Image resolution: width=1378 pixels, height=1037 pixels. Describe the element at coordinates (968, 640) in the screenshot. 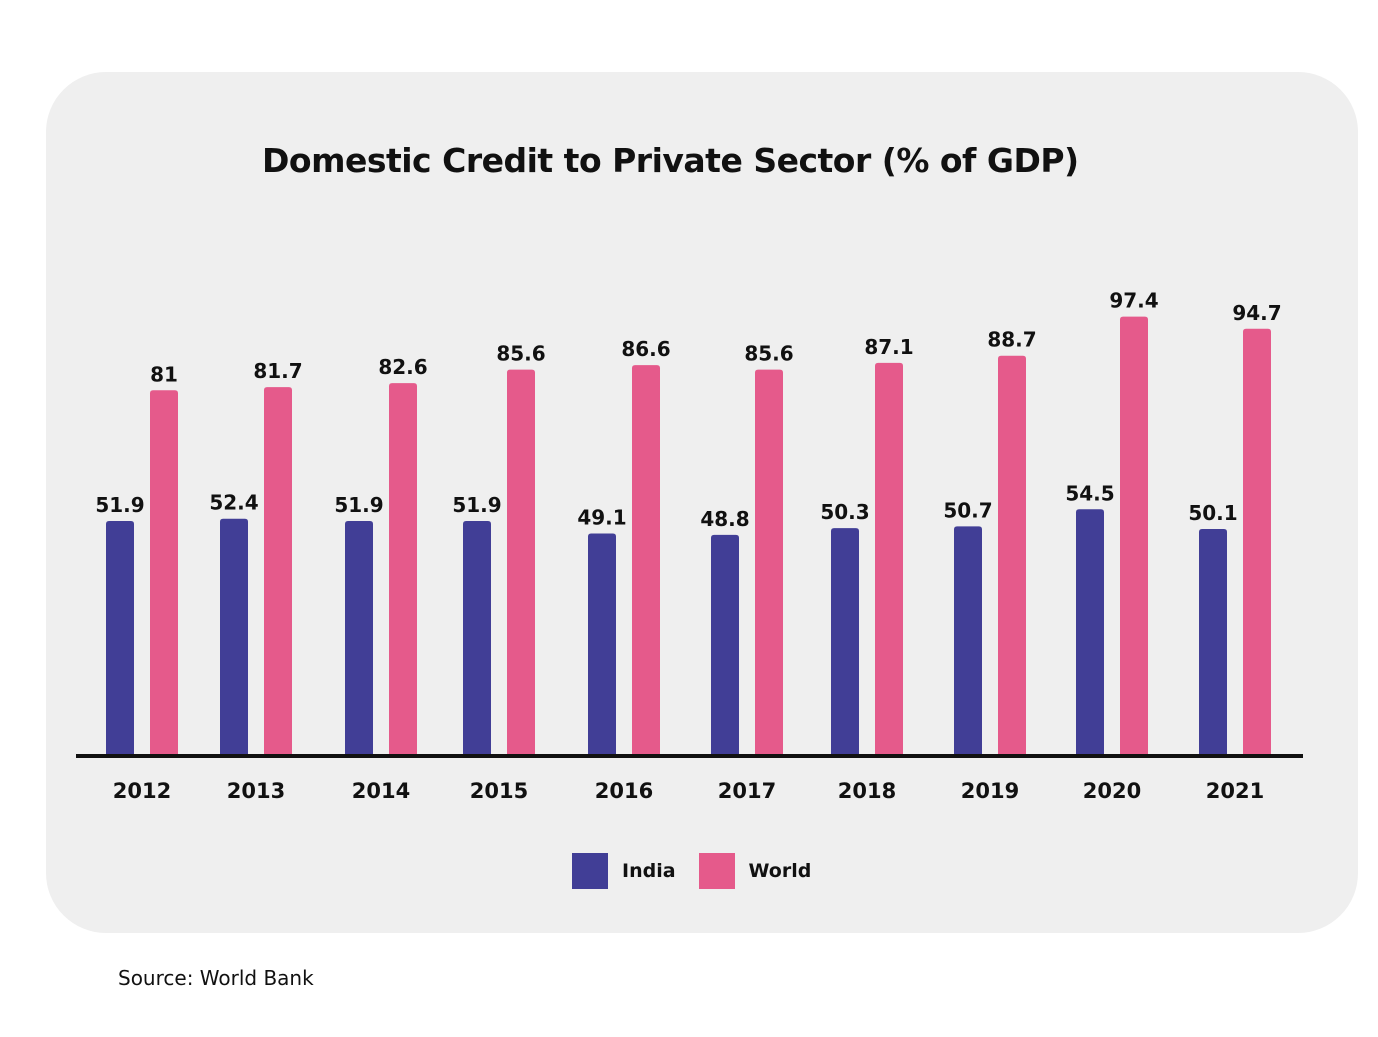

I see `bar-india-2019` at that location.